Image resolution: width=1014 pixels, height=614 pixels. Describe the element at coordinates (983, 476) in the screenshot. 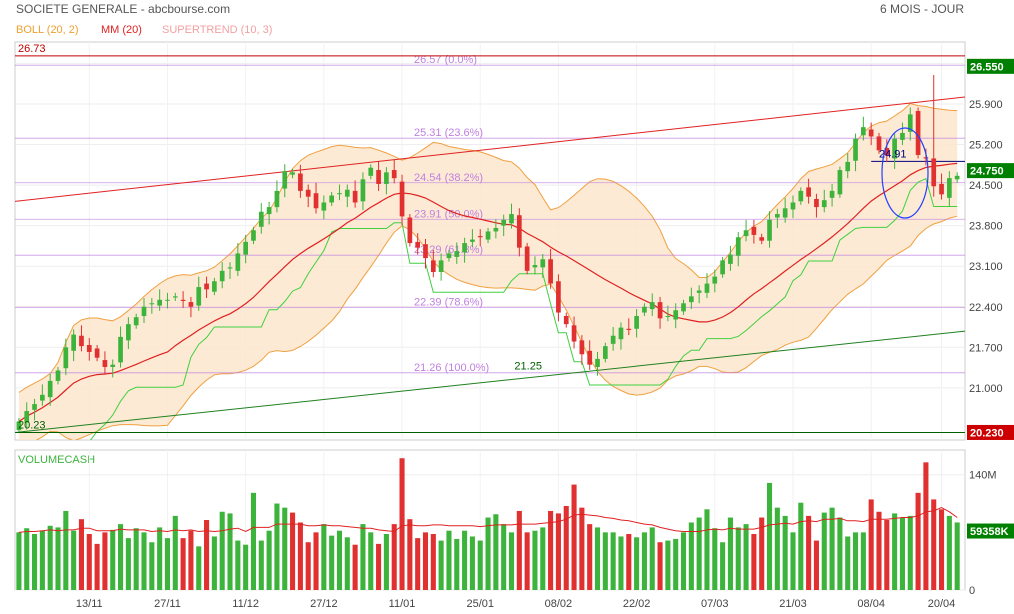

I see `volume-y-tick-label: 140M` at that location.